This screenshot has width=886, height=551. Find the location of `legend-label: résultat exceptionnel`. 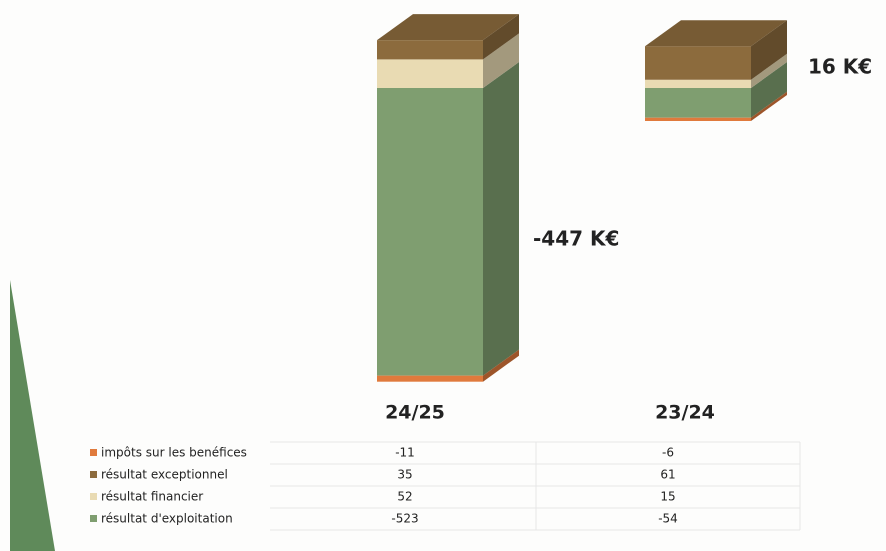

legend-label: résultat exceptionnel is located at coordinates (164, 475).